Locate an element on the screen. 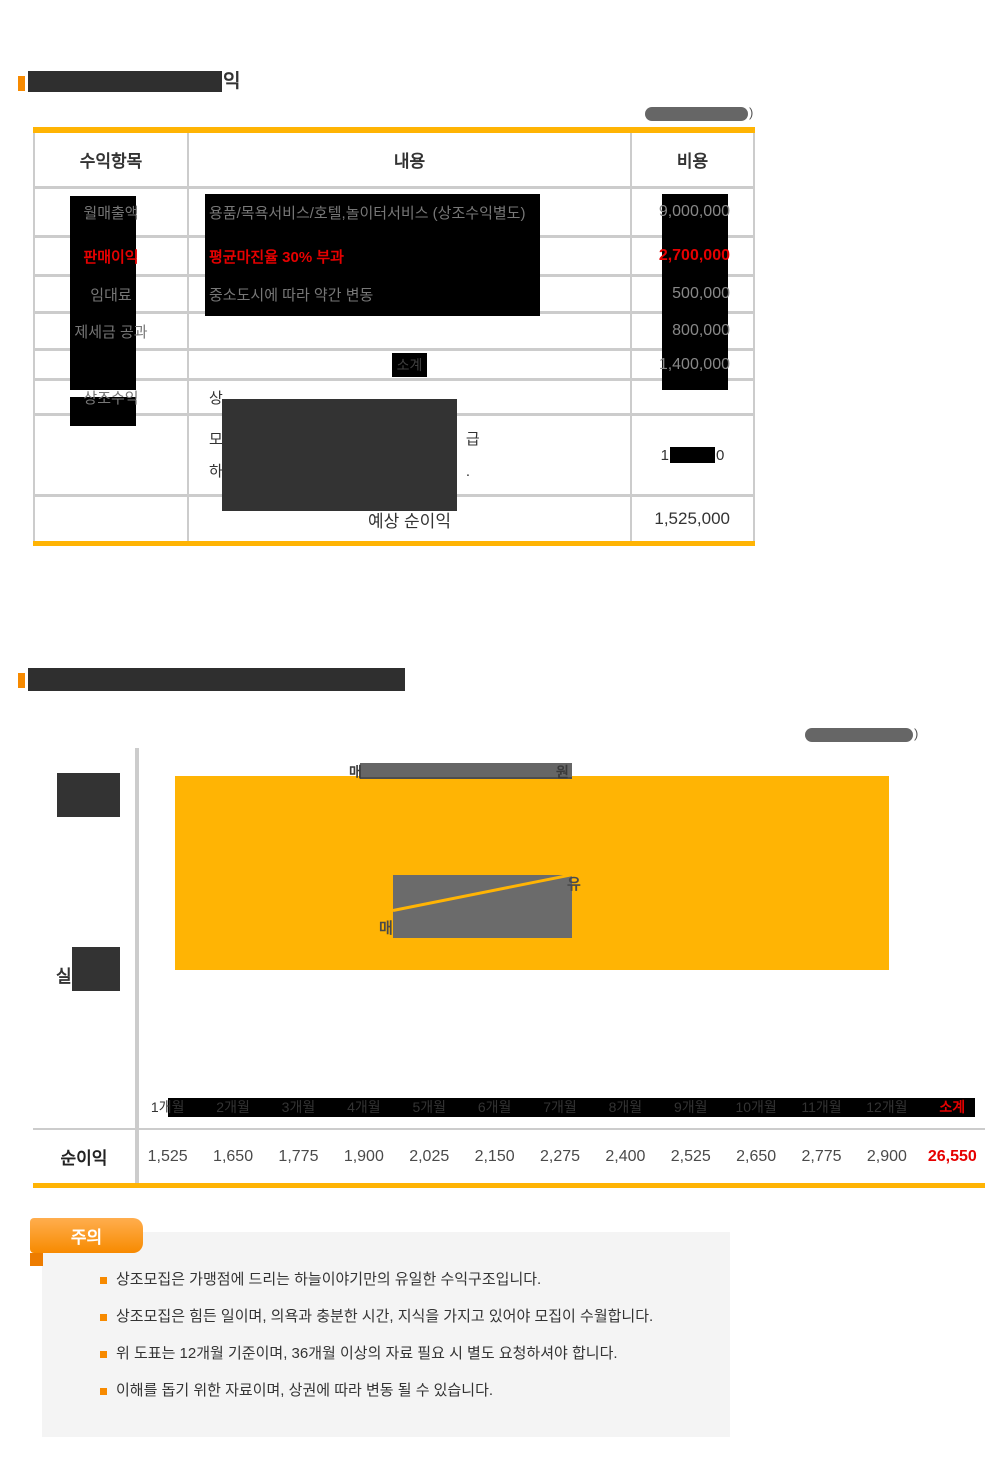  row7-cost-start: 1 is located at coordinates (664, 455).